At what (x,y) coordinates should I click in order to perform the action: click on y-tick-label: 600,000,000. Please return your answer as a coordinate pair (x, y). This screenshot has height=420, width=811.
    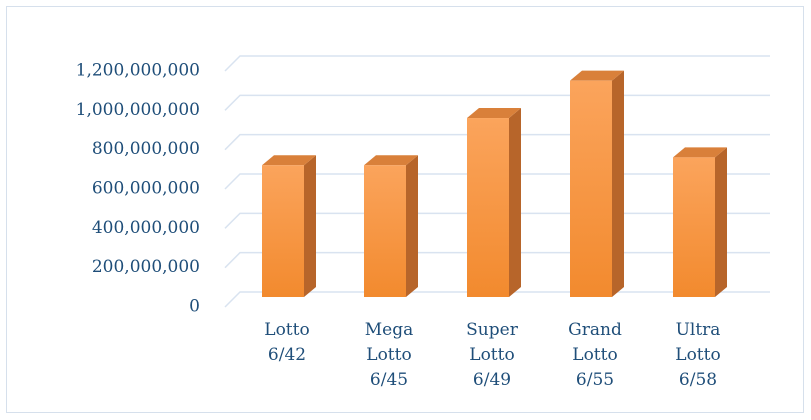
    Looking at the image, I should click on (146, 189).